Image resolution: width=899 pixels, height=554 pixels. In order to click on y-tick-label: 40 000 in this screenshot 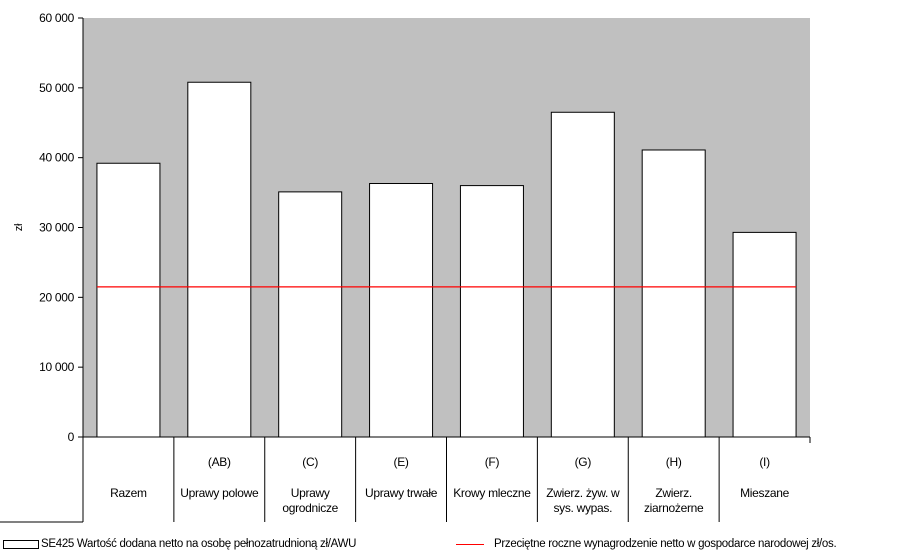, I will do `click(57, 158)`.